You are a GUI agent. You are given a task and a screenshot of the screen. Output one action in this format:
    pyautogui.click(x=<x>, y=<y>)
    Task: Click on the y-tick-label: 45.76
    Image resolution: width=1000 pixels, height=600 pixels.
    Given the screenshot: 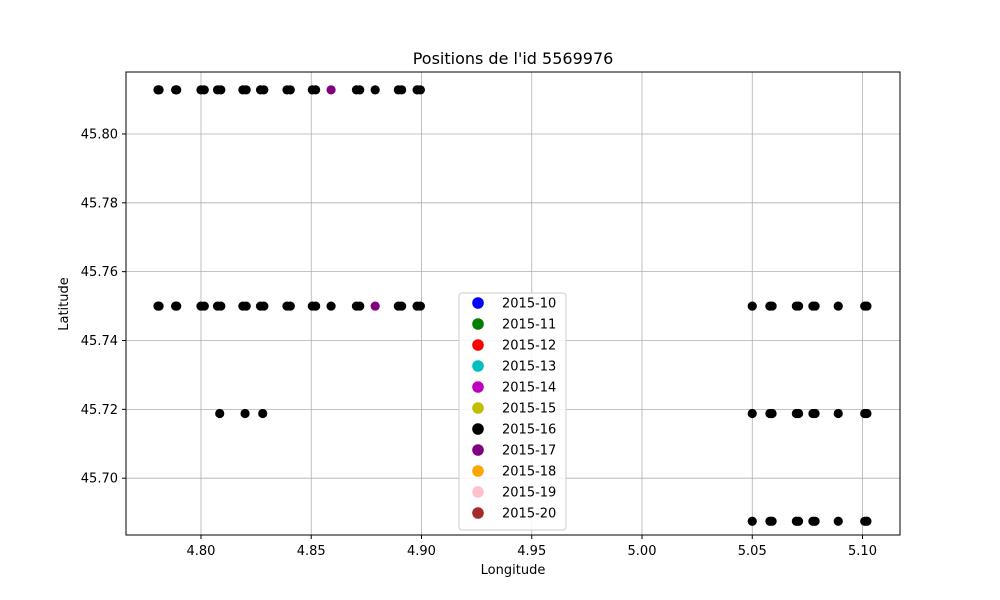 What is the action you would take?
    pyautogui.click(x=99, y=272)
    